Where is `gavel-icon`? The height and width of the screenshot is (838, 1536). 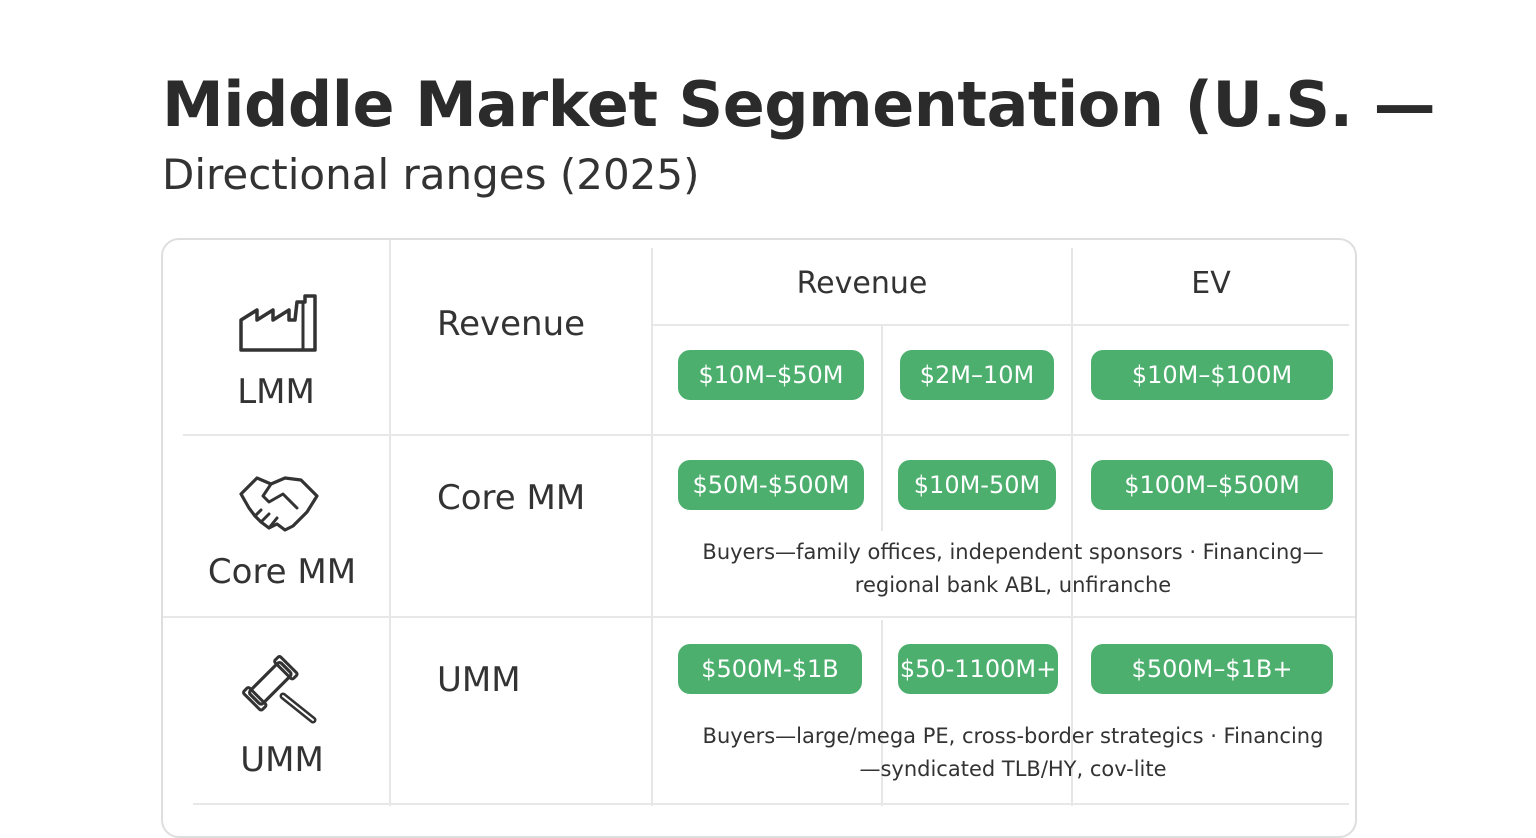
gavel-icon is located at coordinates (279, 689).